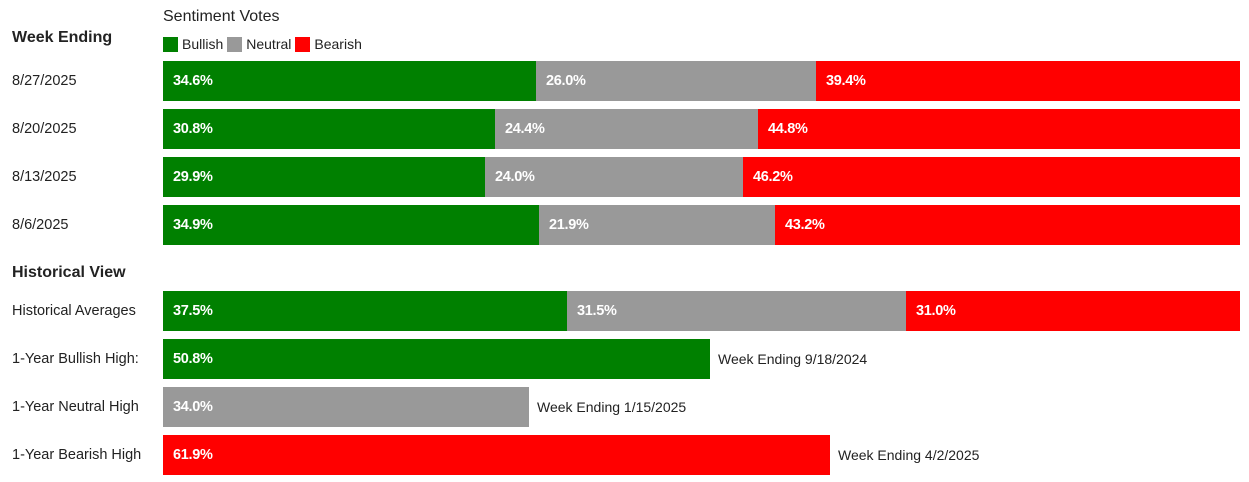 The image size is (1249, 482). Describe the element at coordinates (612, 407) in the screenshot. I see `high-row-1-note: Week Ending 1/15/2025` at that location.